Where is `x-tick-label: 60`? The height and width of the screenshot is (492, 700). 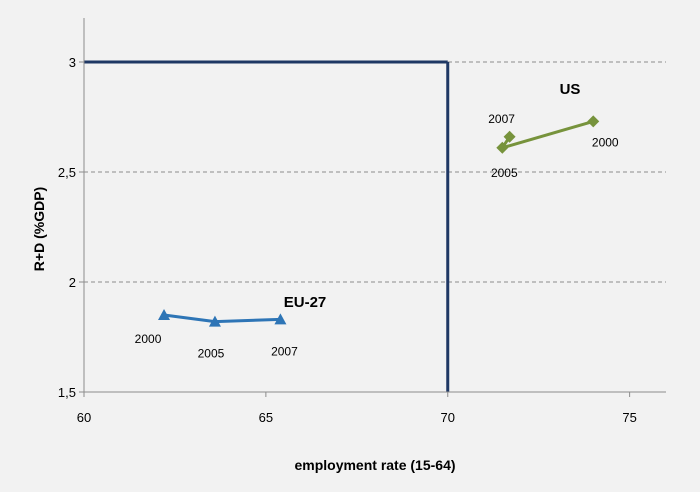
x-tick-label: 60 is located at coordinates (84, 417).